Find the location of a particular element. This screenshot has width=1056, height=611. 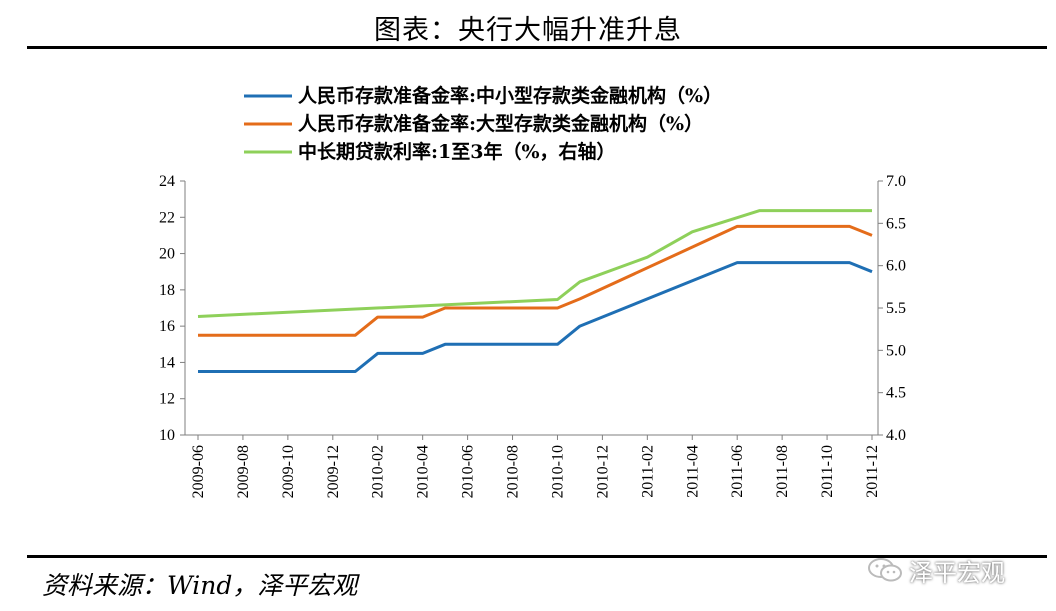

y-right-tick-label: 5.0 is located at coordinates (896, 350).